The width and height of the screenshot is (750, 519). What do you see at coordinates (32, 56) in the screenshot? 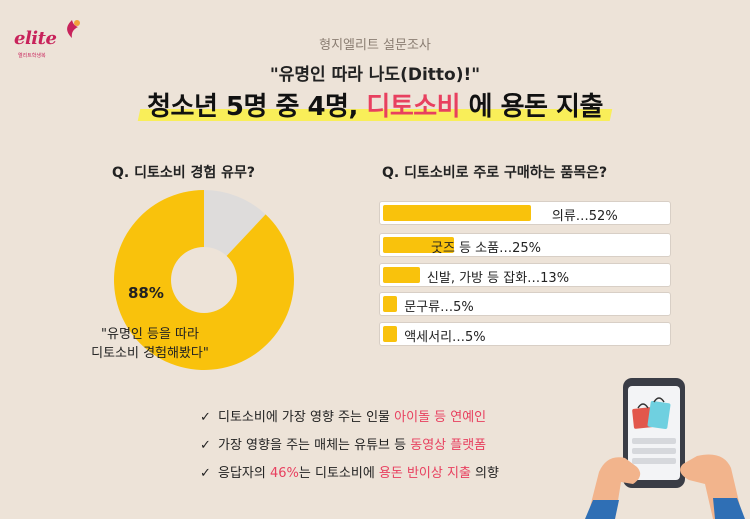
I see `brand-tagline: 엘리트학생복` at bounding box center [32, 56].